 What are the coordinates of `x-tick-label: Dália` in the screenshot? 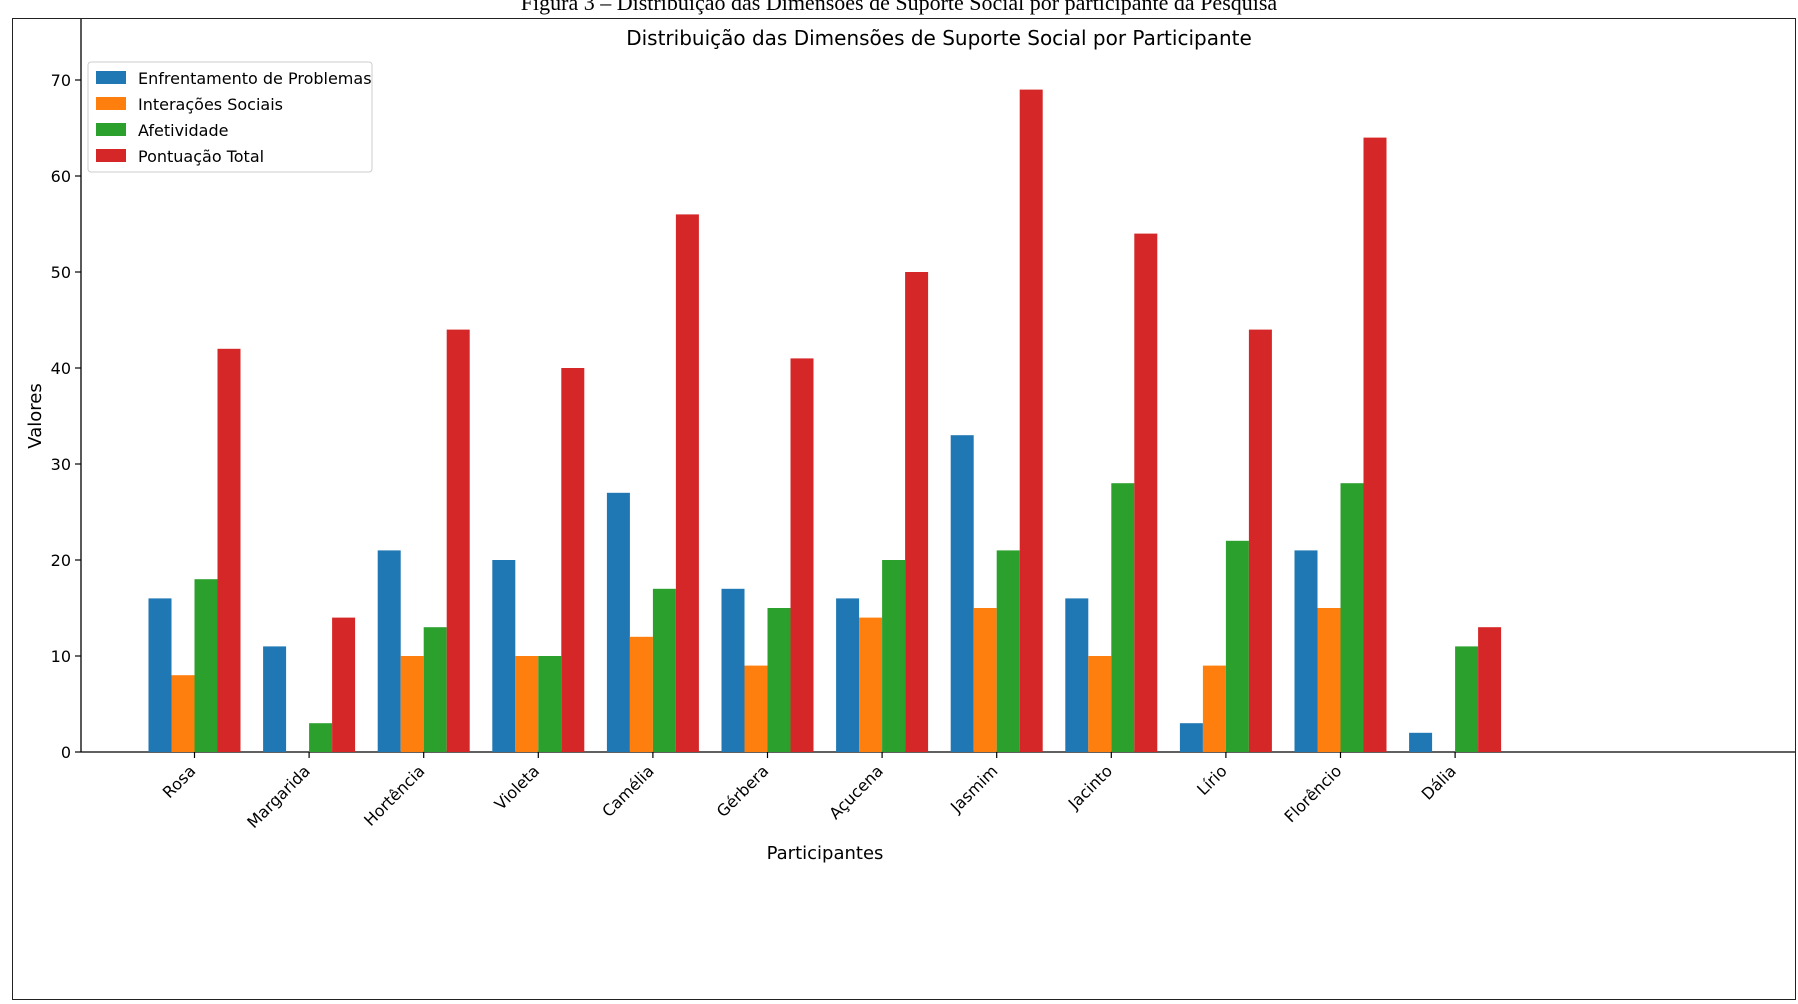 It's located at (1439, 782).